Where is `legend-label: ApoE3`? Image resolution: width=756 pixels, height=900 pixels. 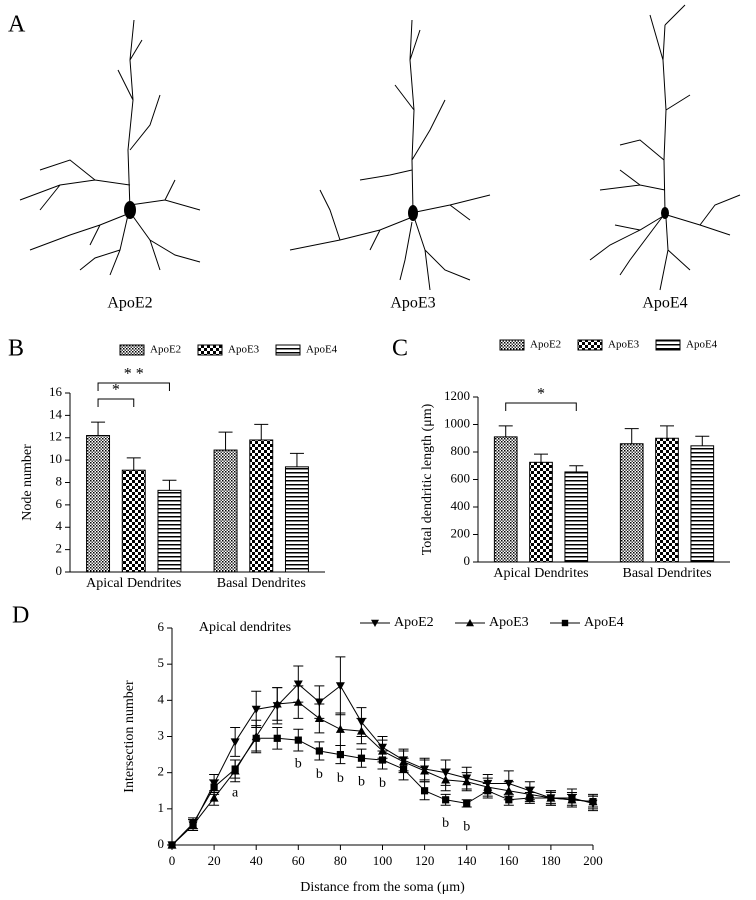
legend-label: ApoE3 is located at coordinates (624, 345).